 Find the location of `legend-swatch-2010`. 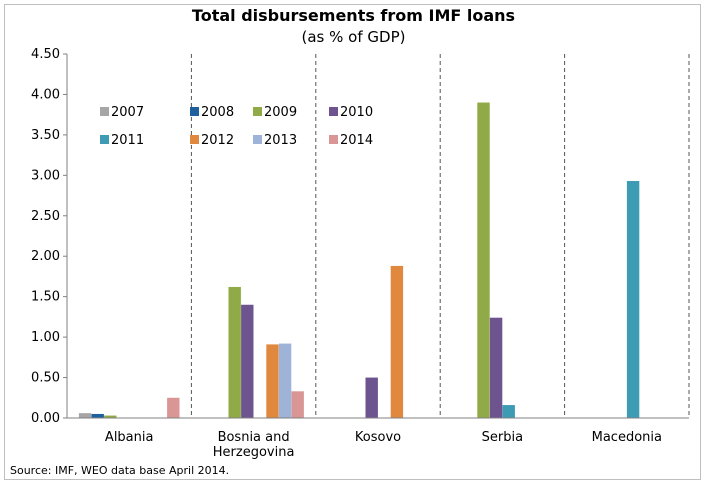

legend-swatch-2010 is located at coordinates (333, 111).